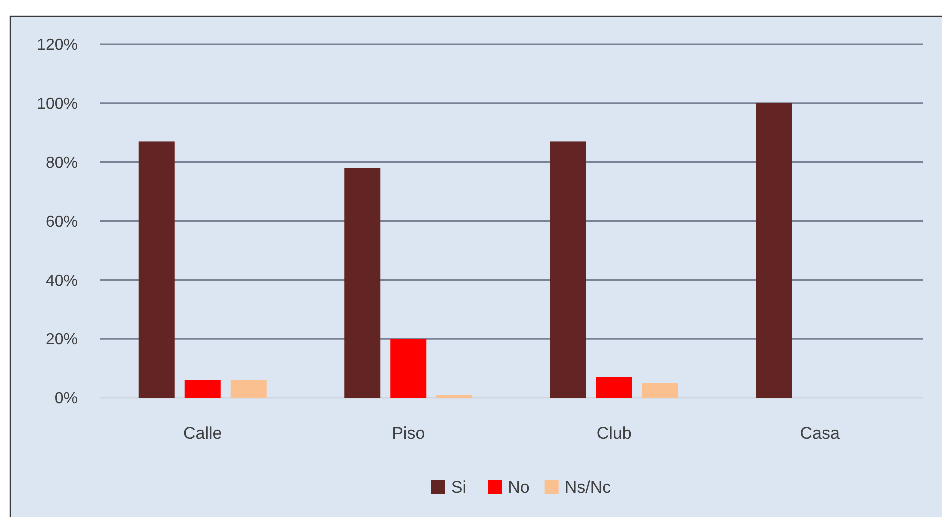 The height and width of the screenshot is (517, 942). What do you see at coordinates (57, 105) in the screenshot?
I see `y-tick-label: 100%` at bounding box center [57, 105].